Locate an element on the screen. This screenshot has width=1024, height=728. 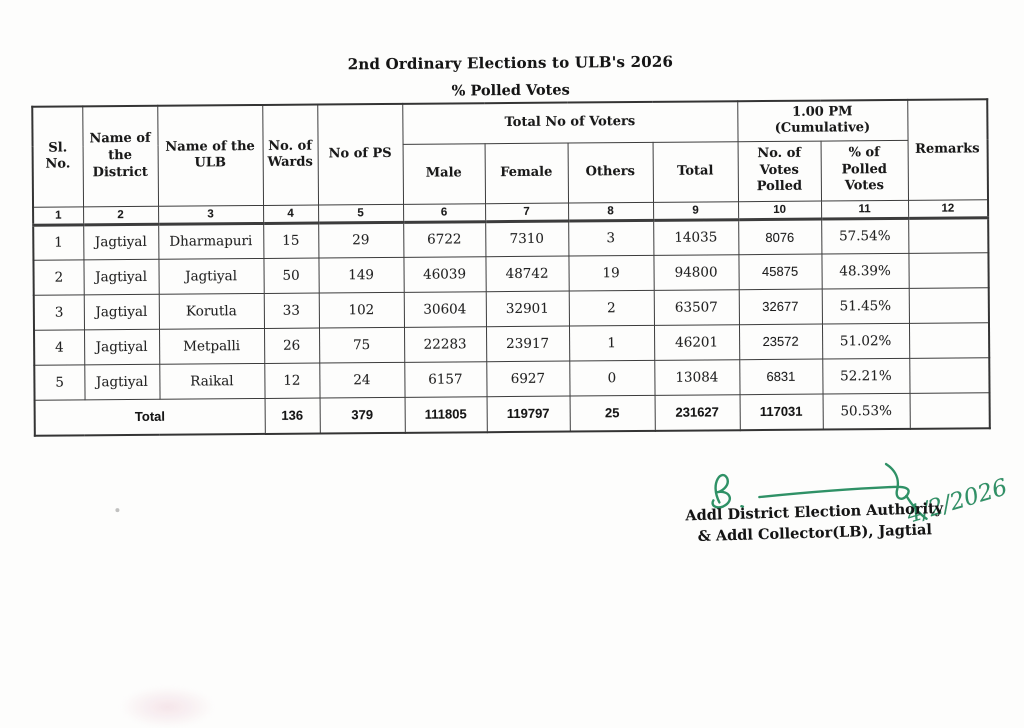
total-wards: 136 is located at coordinates (292, 415).